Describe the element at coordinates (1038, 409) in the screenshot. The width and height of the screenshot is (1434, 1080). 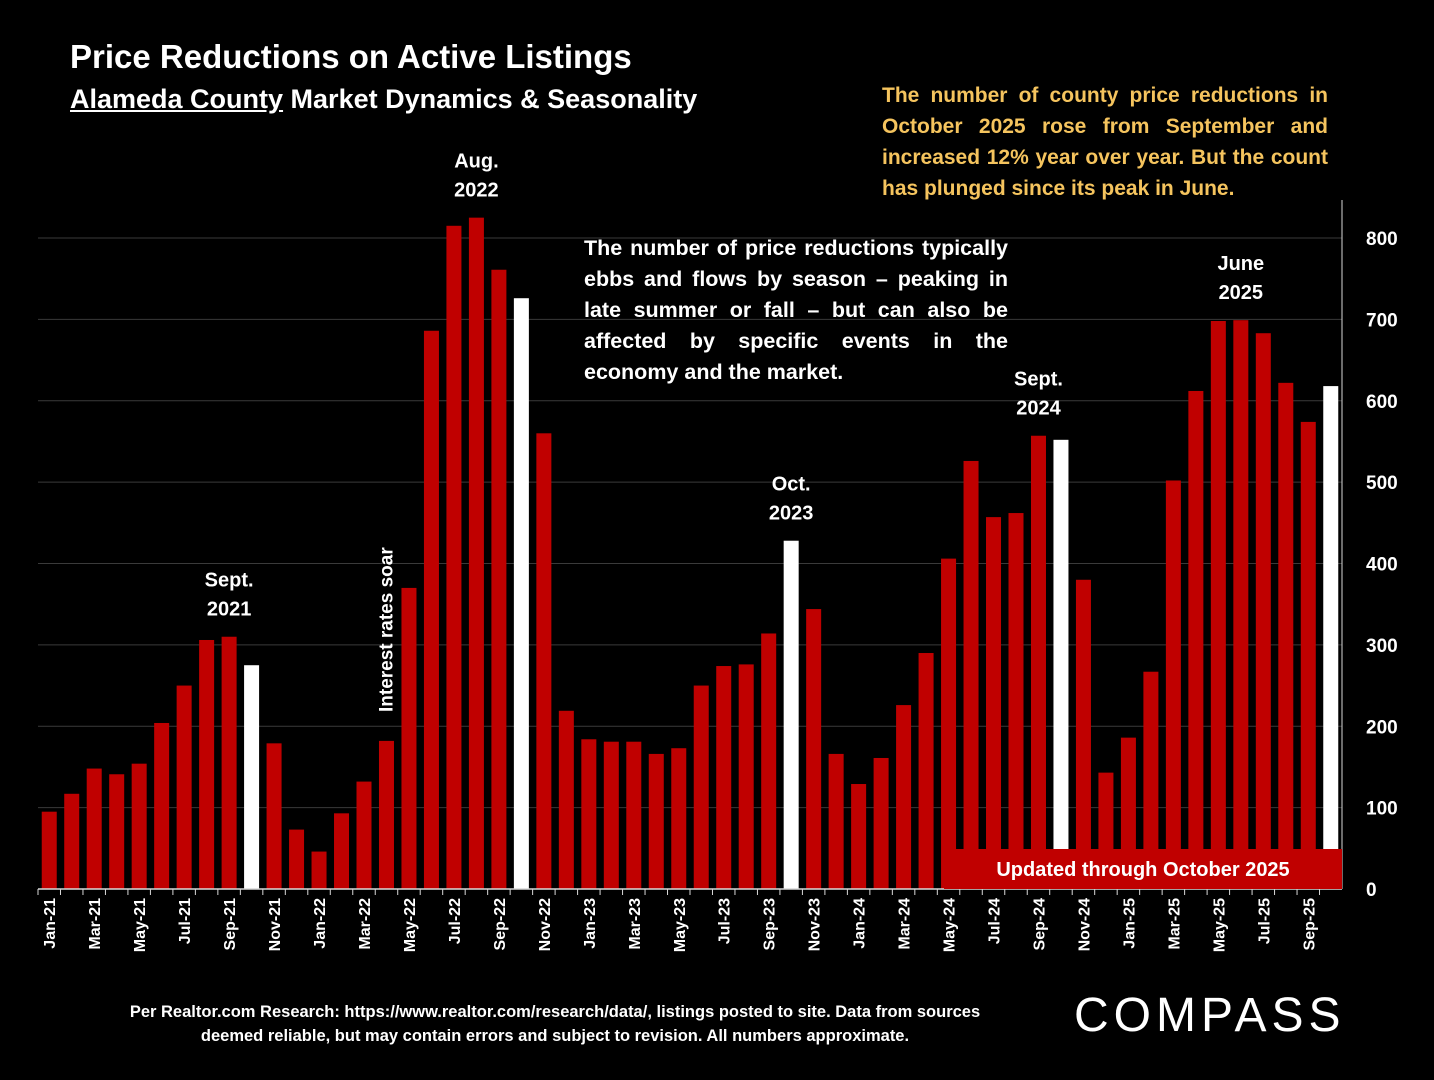
I see `annotation-label: 2024` at that location.